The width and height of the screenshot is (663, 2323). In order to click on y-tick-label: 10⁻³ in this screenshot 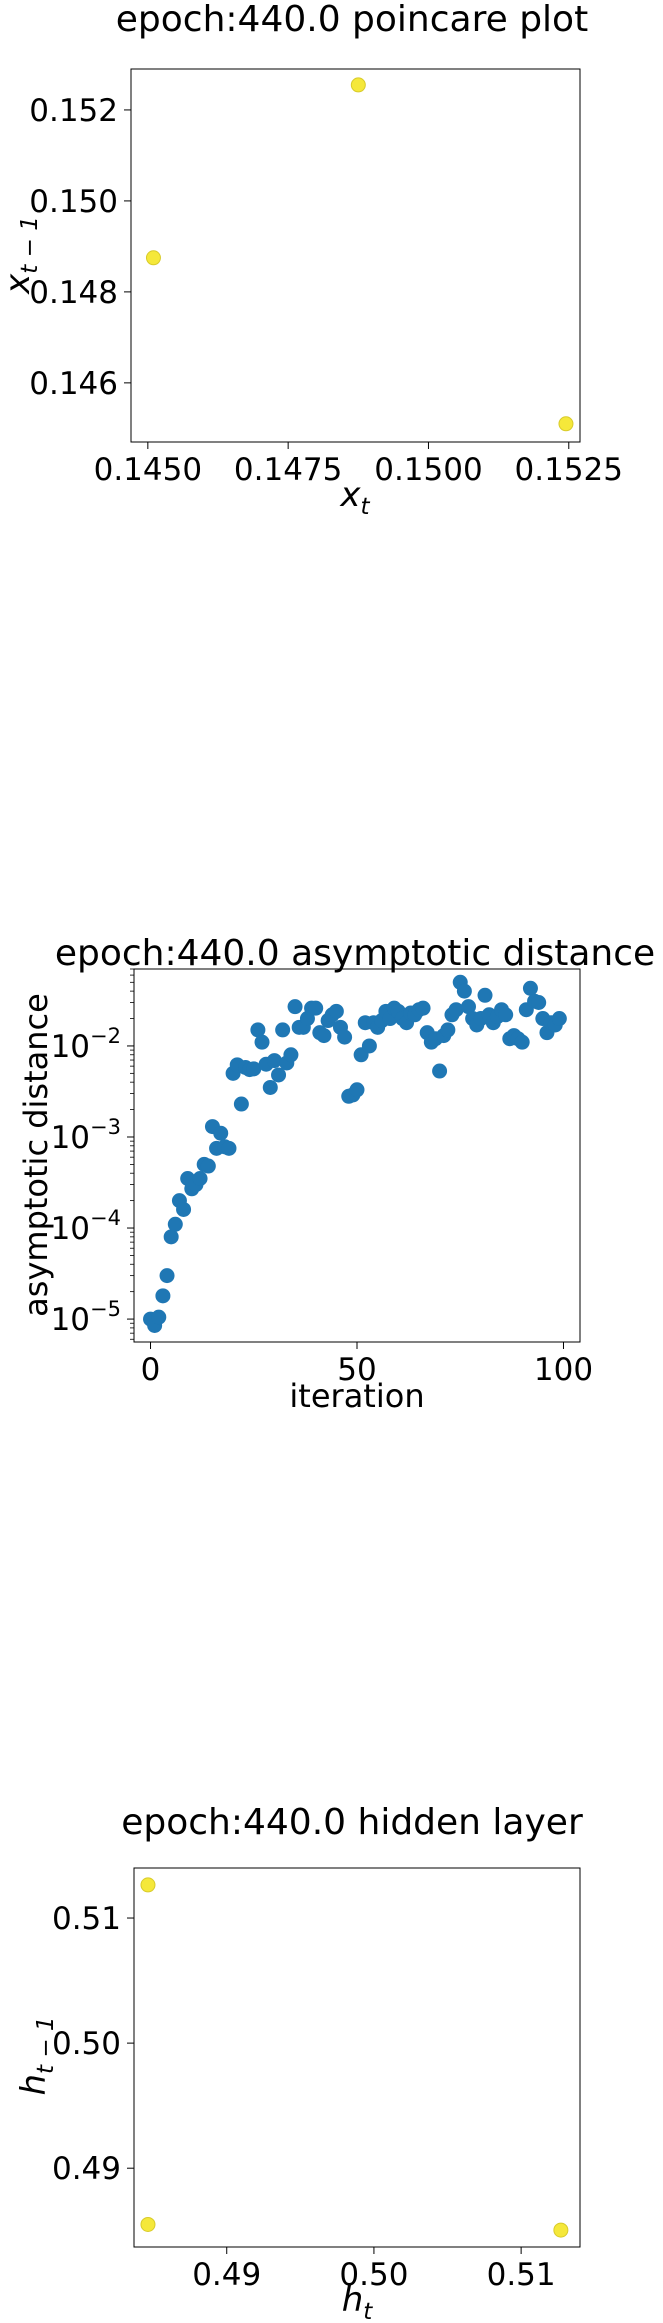, I will do `click(86, 1135)`.